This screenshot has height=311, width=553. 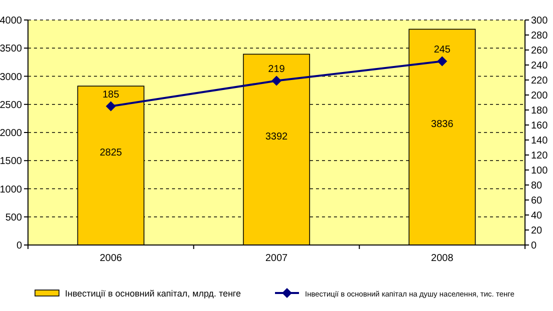 I want to click on y2-tick-label: 200, so click(x=539, y=96).